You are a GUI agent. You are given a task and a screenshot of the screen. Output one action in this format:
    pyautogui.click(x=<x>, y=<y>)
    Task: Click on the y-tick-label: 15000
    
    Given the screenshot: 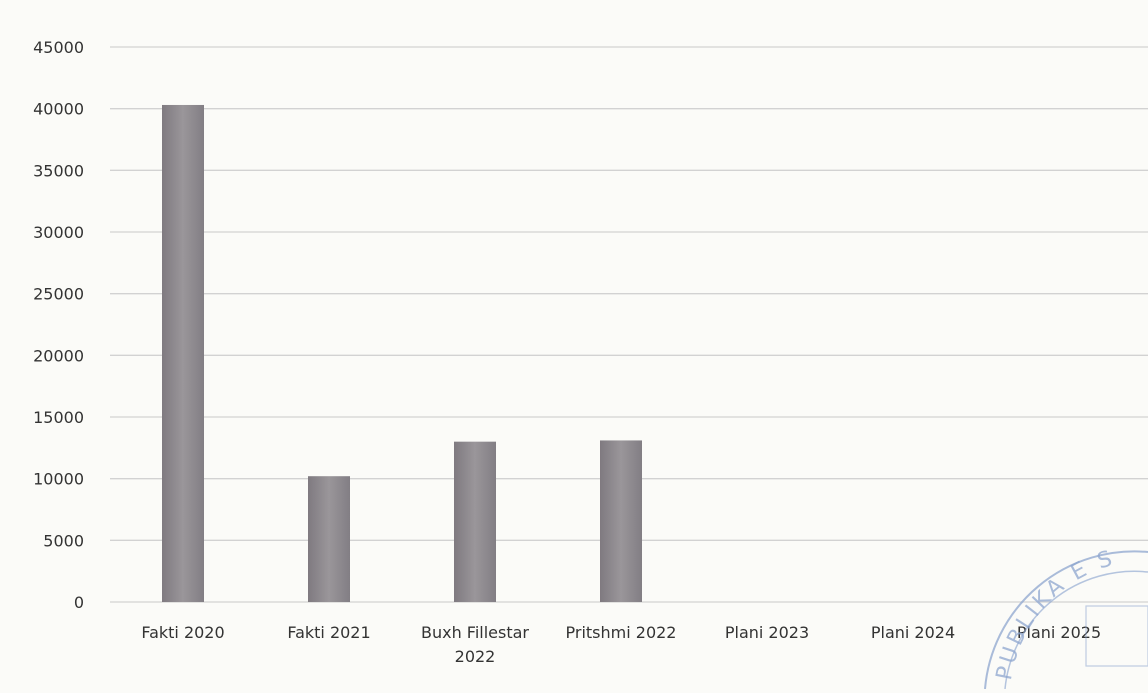 What is the action you would take?
    pyautogui.click(x=58, y=417)
    